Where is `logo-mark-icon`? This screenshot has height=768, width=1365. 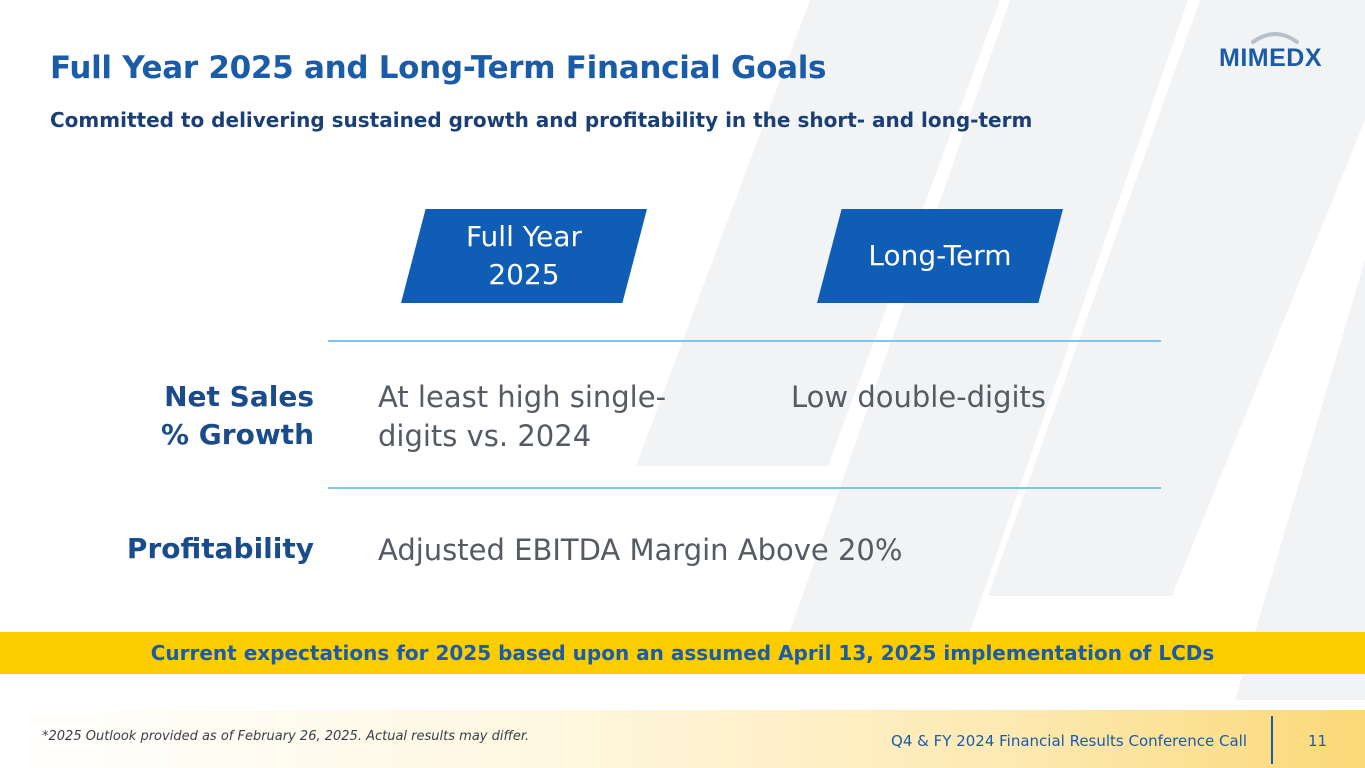
logo-mark-icon is located at coordinates (1290, 51).